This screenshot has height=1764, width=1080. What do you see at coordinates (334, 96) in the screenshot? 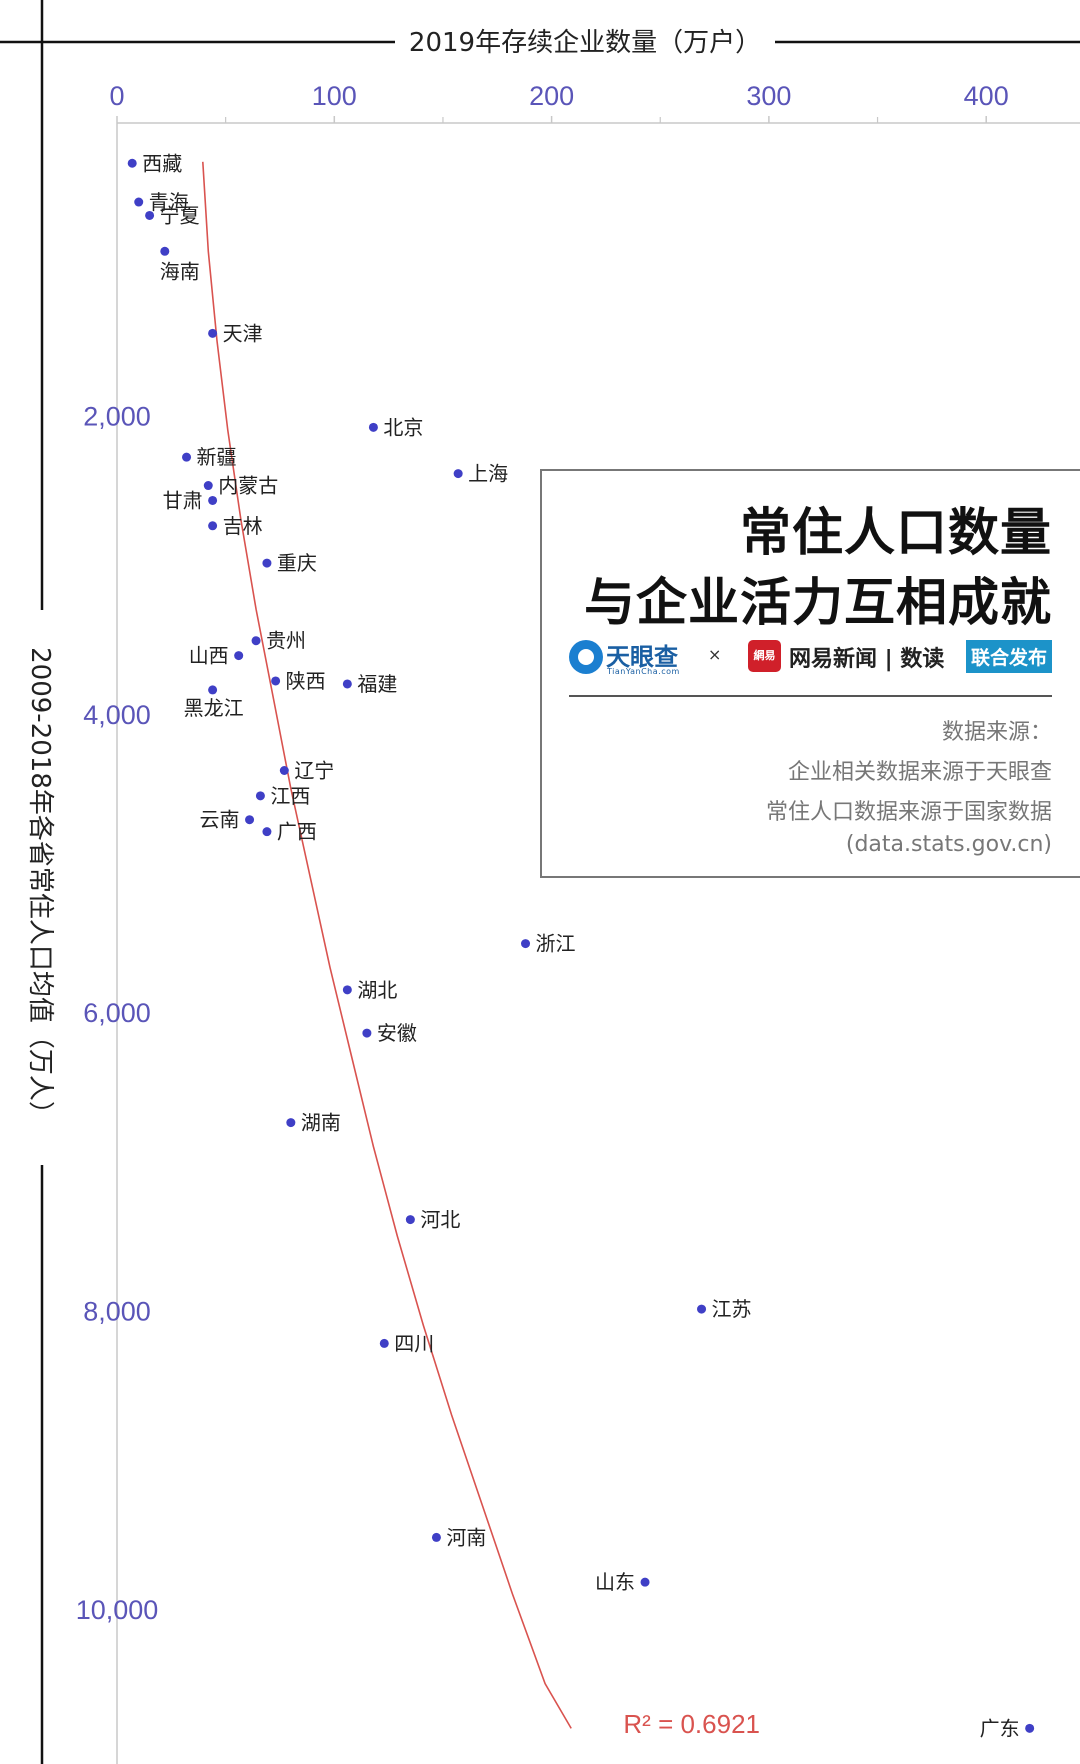
I see `x-tick-label: 100` at bounding box center [334, 96].